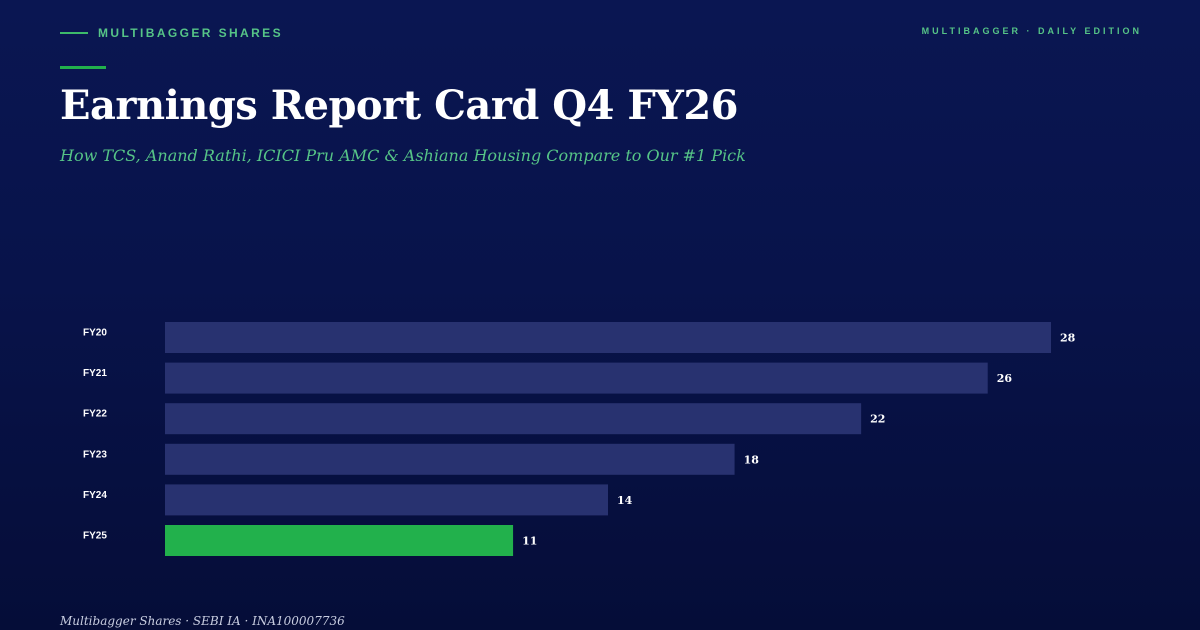 The image size is (1200, 630). Describe the element at coordinates (95, 373) in the screenshot. I see `category-label-fy21: FY21` at that location.